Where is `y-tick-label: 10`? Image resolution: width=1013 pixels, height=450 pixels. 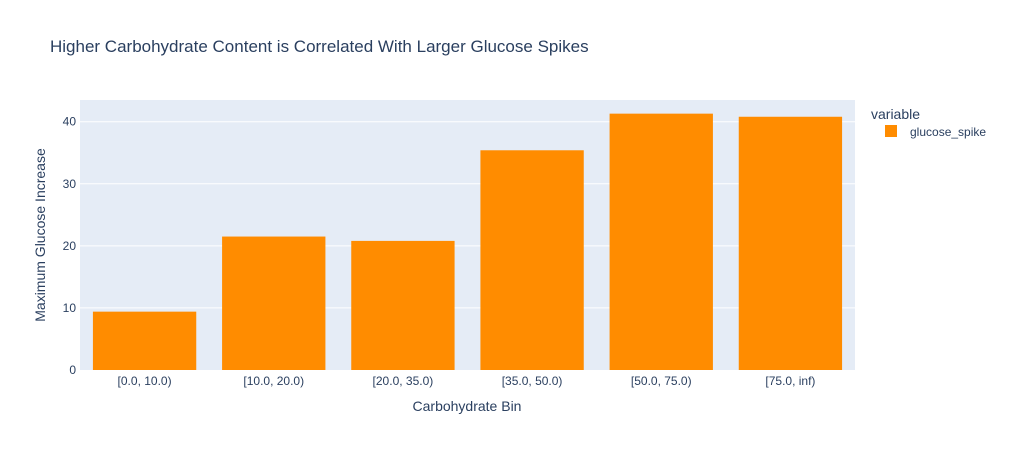
y-tick-label: 10 is located at coordinates (70, 308).